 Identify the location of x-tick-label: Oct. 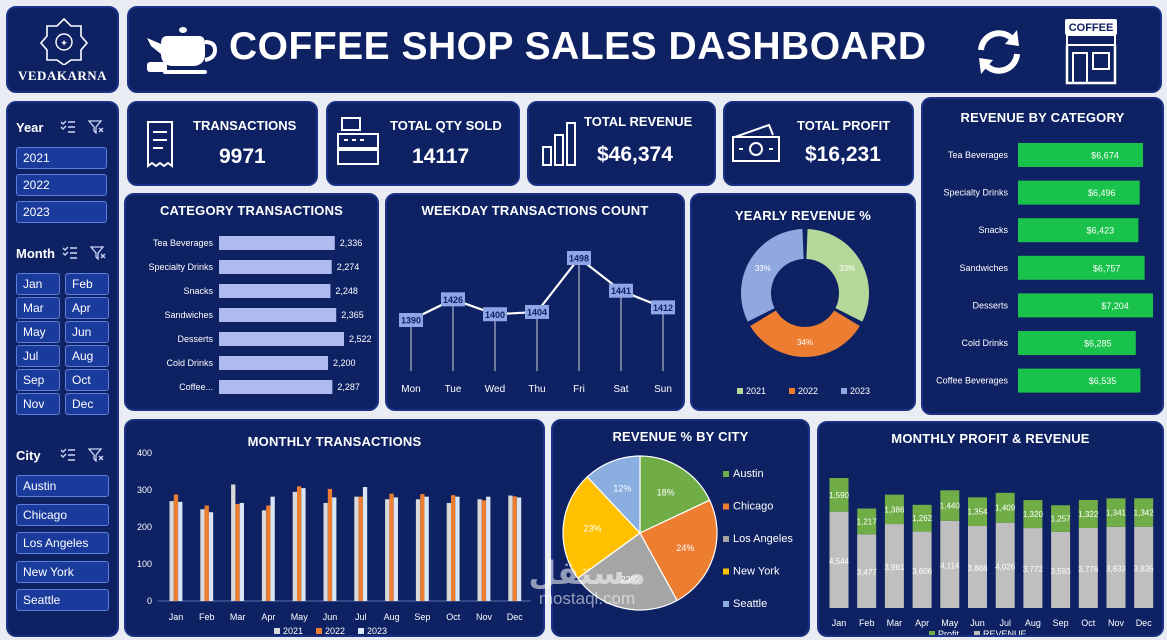
(1088, 623).